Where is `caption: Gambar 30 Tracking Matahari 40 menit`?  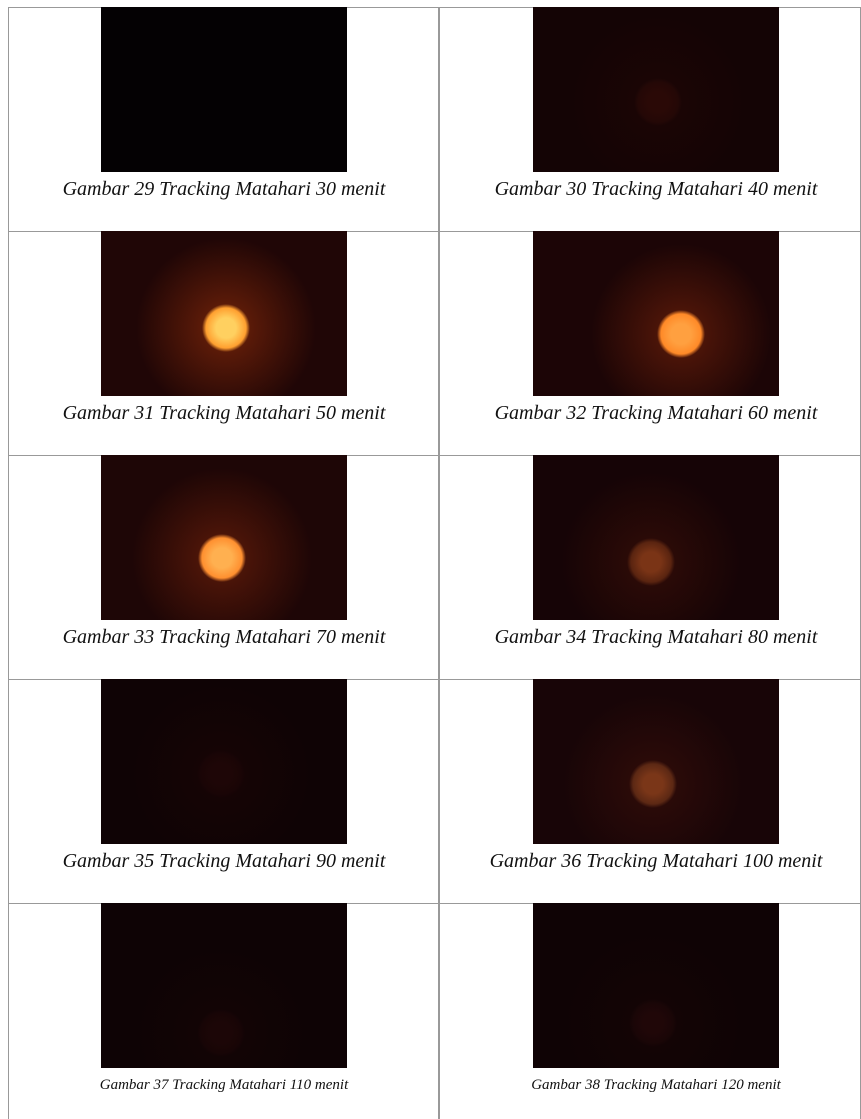 caption: Gambar 30 Tracking Matahari 40 menit is located at coordinates (656, 189).